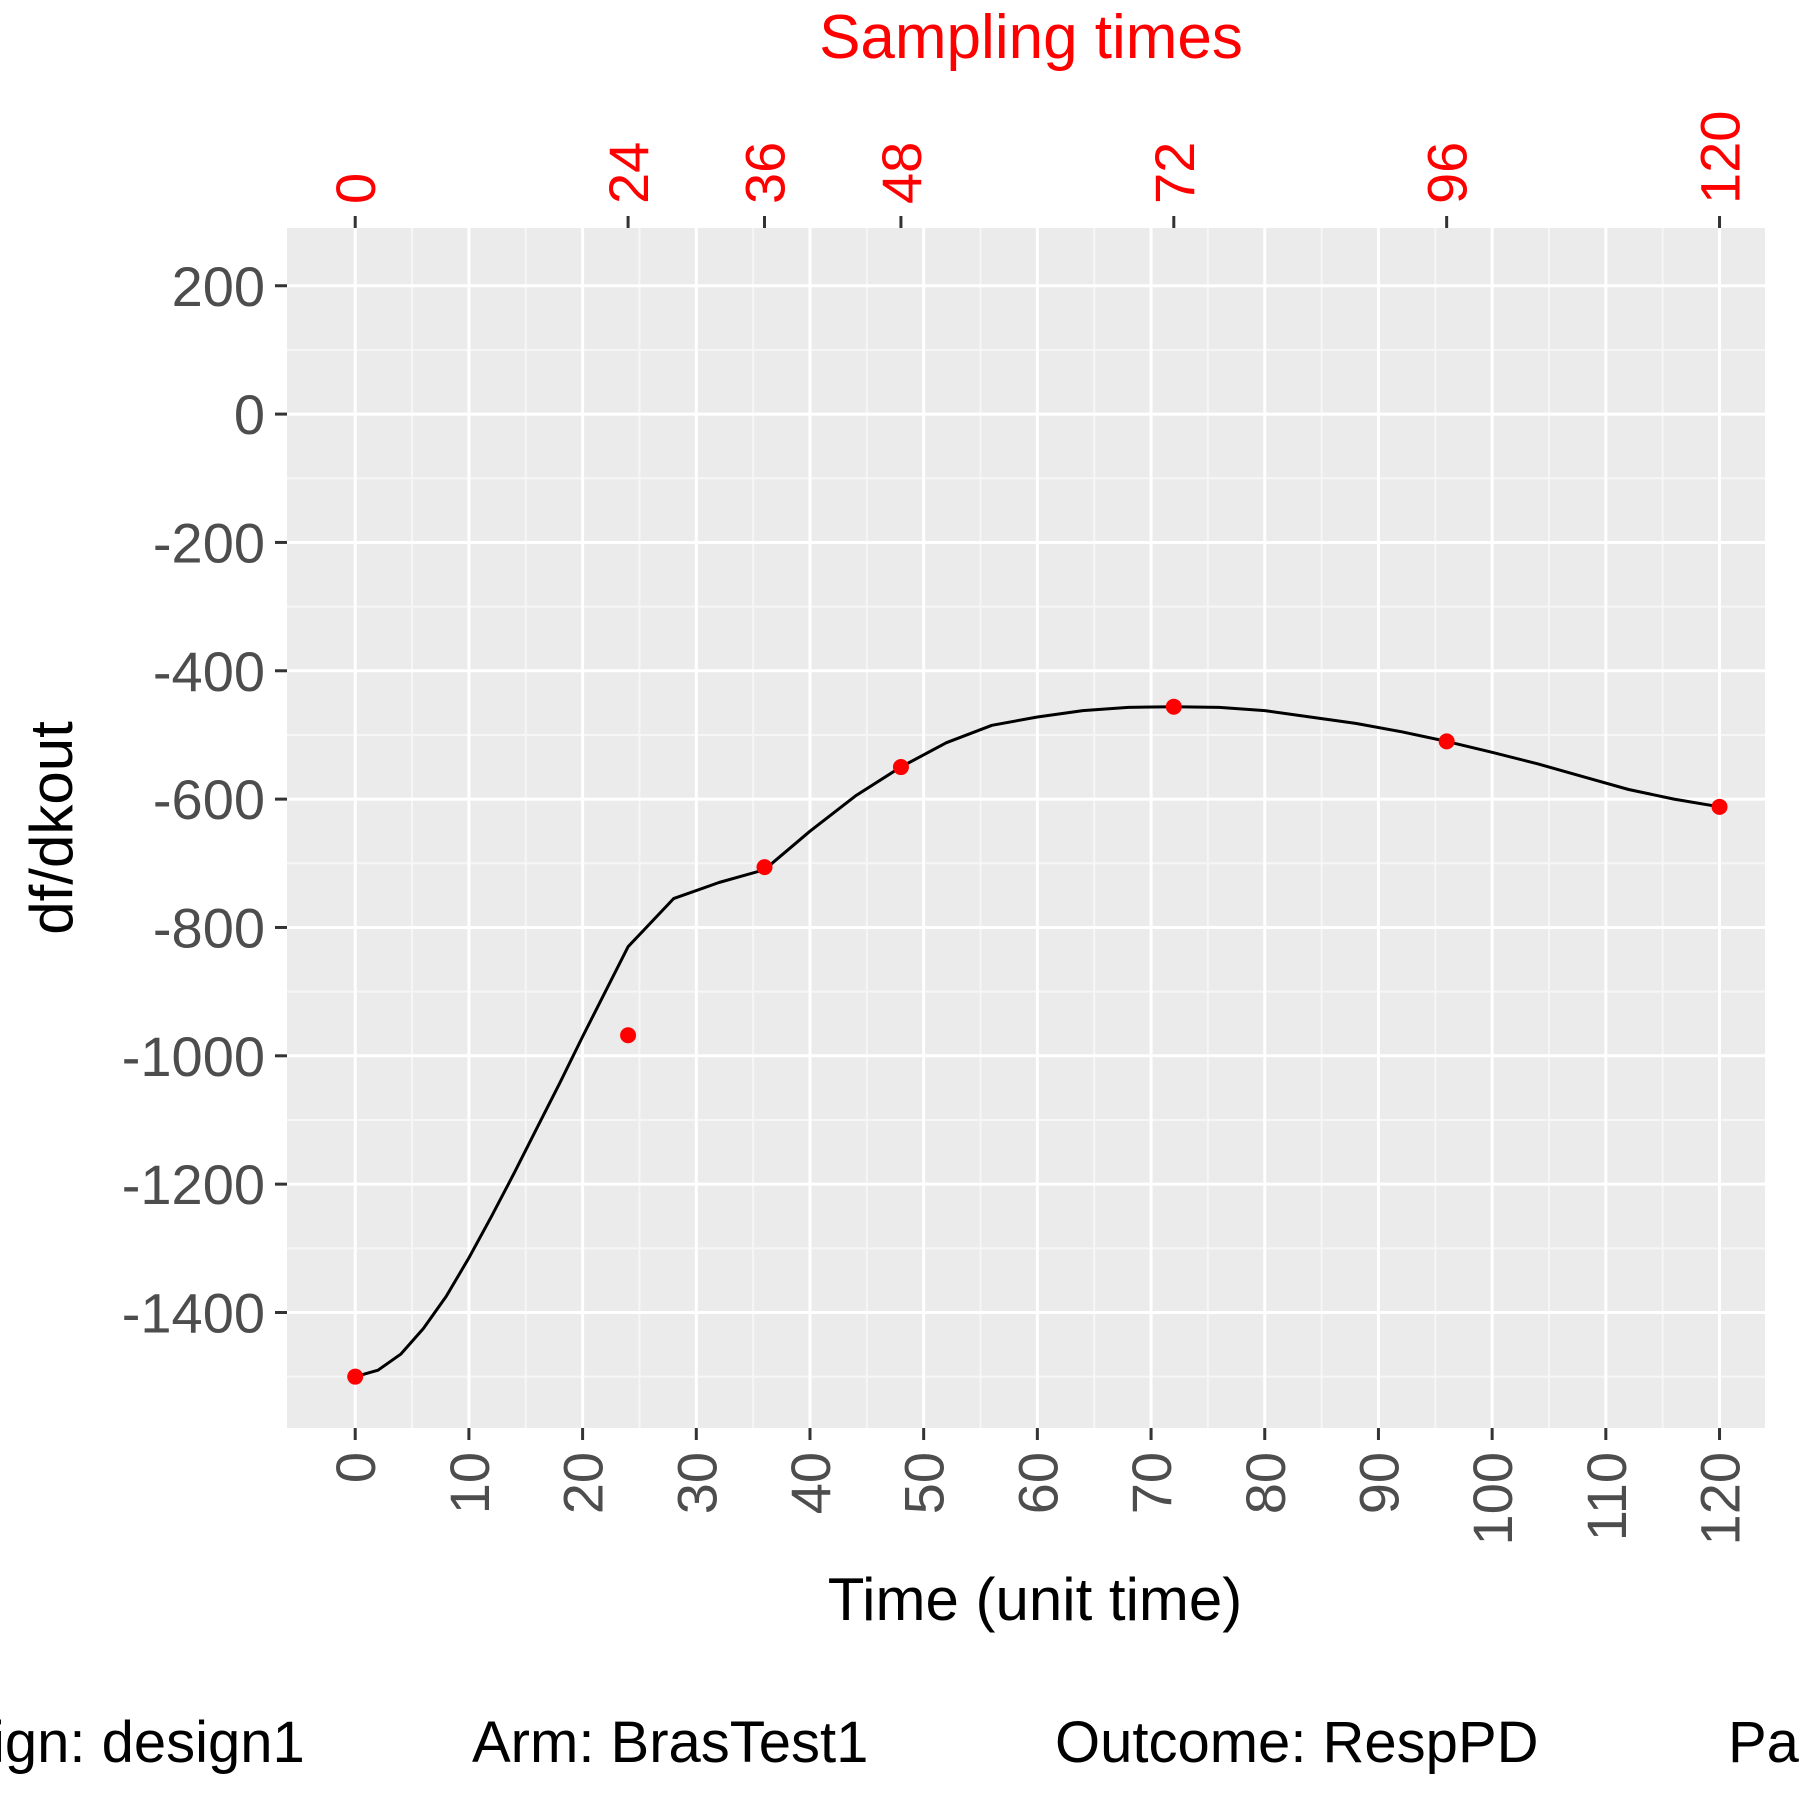 Image resolution: width=1800 pixels, height=1800 pixels. I want to click on y-tick-label: -1200, so click(193, 1184).